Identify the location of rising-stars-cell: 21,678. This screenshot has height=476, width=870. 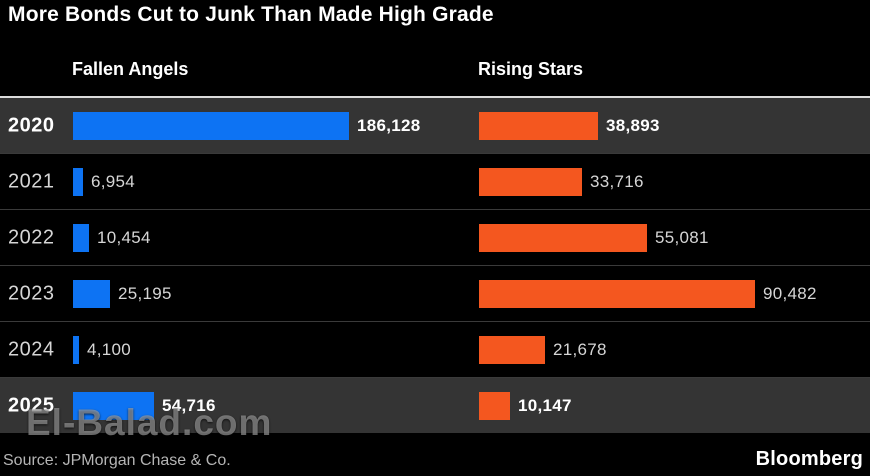
(673, 349).